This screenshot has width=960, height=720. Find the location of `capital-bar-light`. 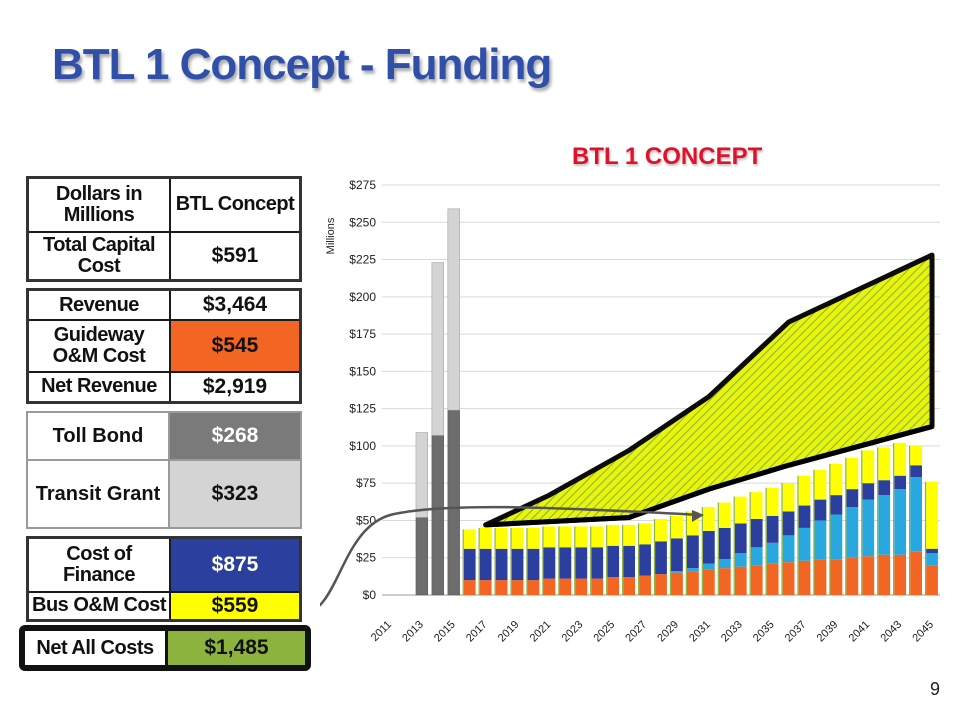

capital-bar-light is located at coordinates (437, 349).